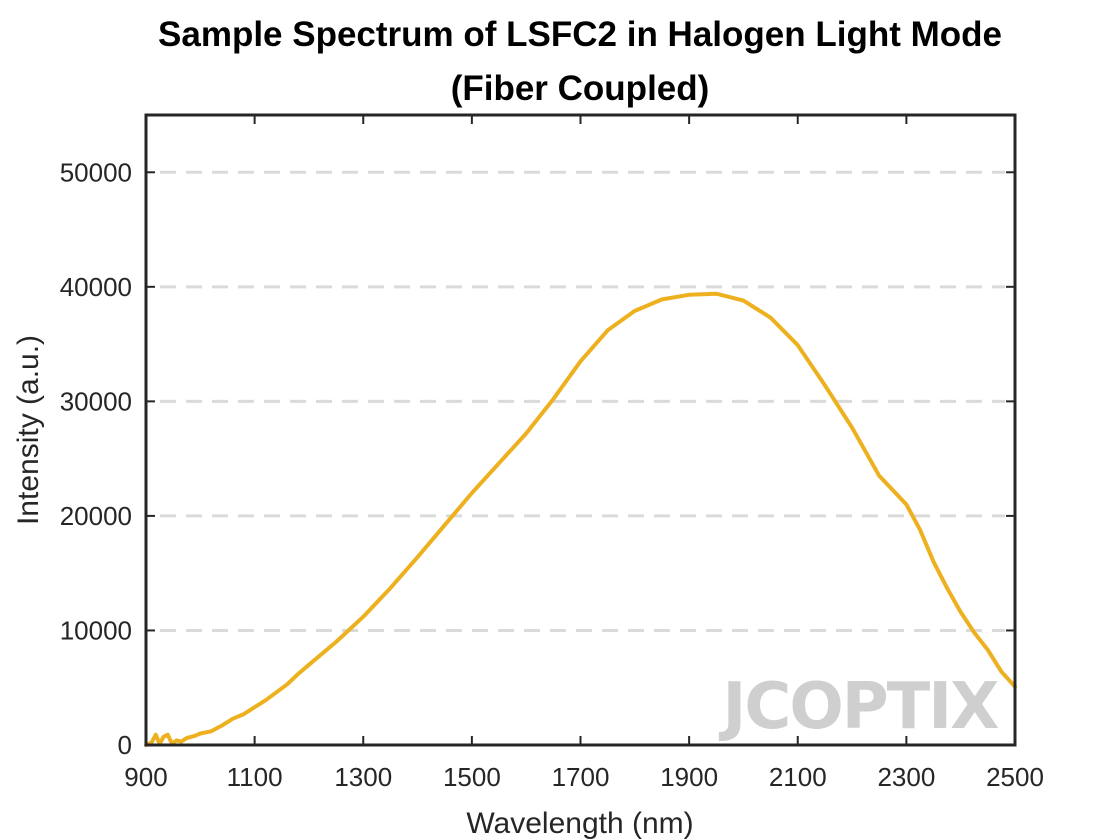  What do you see at coordinates (363, 777) in the screenshot?
I see `x-tick-label: 1300` at bounding box center [363, 777].